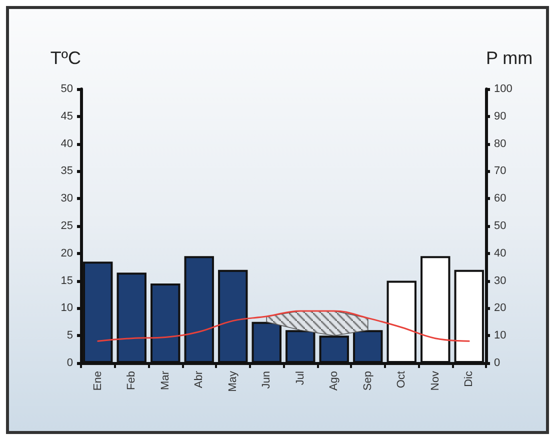 This screenshot has width=555, height=438. What do you see at coordinates (66, 171) in the screenshot?
I see `y-tick-label: 35` at bounding box center [66, 171].